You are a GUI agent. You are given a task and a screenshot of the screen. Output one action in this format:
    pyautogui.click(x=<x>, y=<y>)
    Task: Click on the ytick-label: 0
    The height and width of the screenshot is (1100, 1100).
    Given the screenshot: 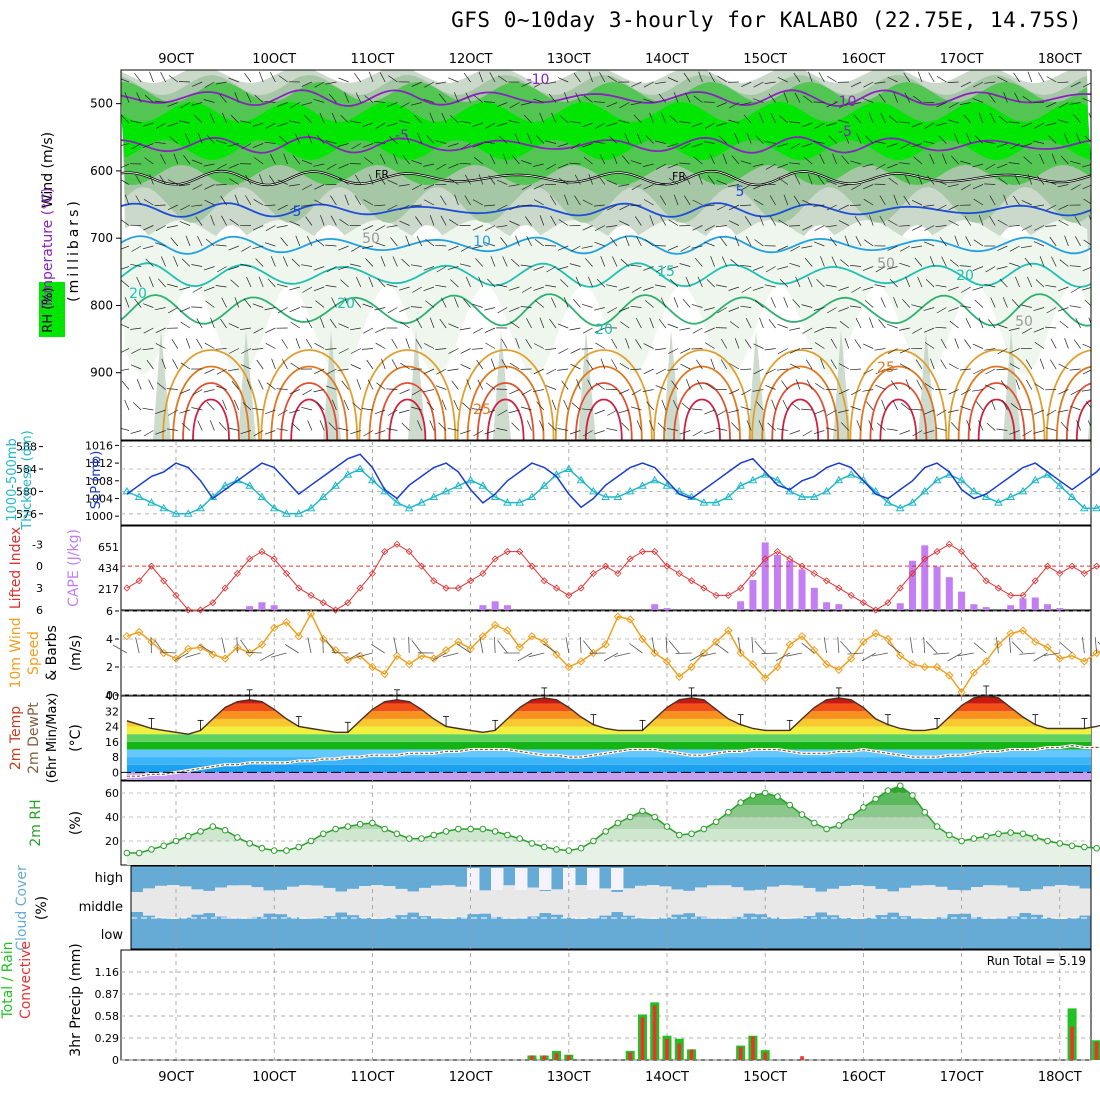 What is the action you would take?
    pyautogui.click(x=115, y=772)
    